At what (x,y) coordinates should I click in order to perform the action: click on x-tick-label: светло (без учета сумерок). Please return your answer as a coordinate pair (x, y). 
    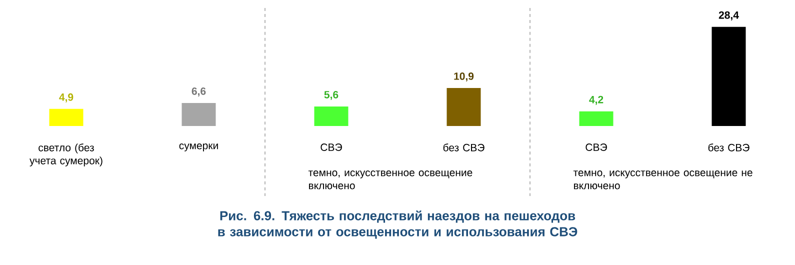
    Looking at the image, I should click on (66, 155).